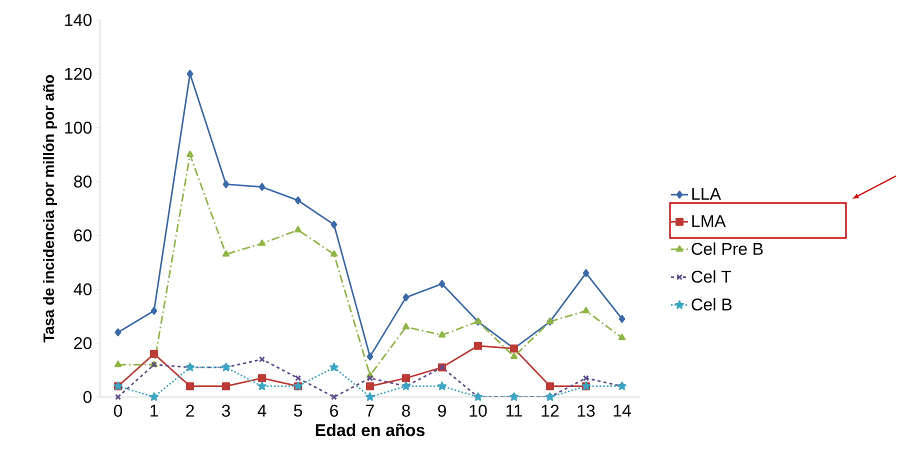  I want to click on legend-label: Cel T, so click(712, 276).